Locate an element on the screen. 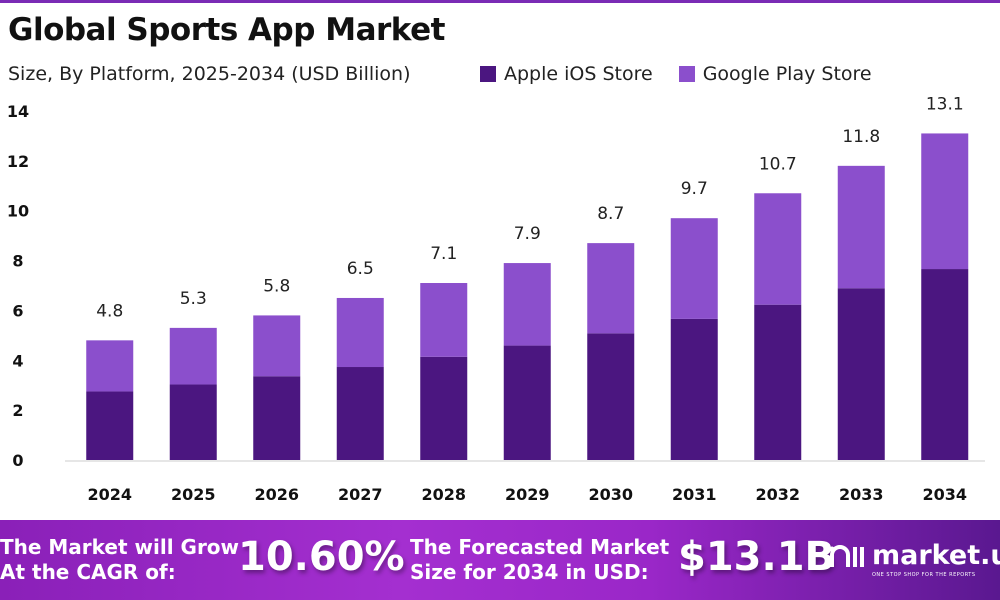  x-tick-label: 2034 is located at coordinates (944, 494).